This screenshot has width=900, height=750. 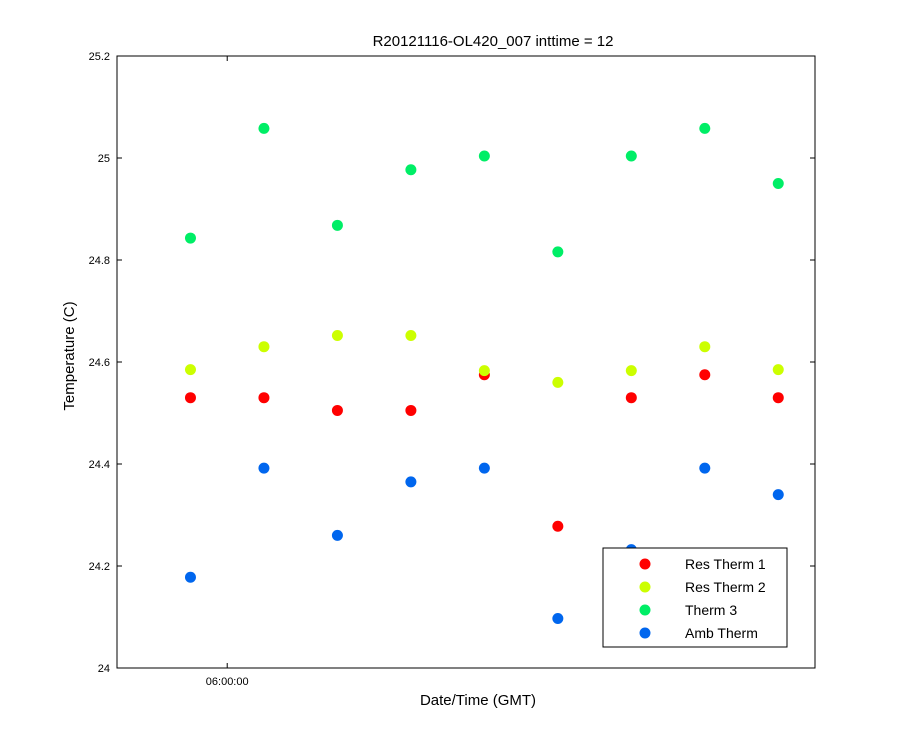 What do you see at coordinates (725, 564) in the screenshot?
I see `legend-label-res-therm-1: Res Therm 1` at bounding box center [725, 564].